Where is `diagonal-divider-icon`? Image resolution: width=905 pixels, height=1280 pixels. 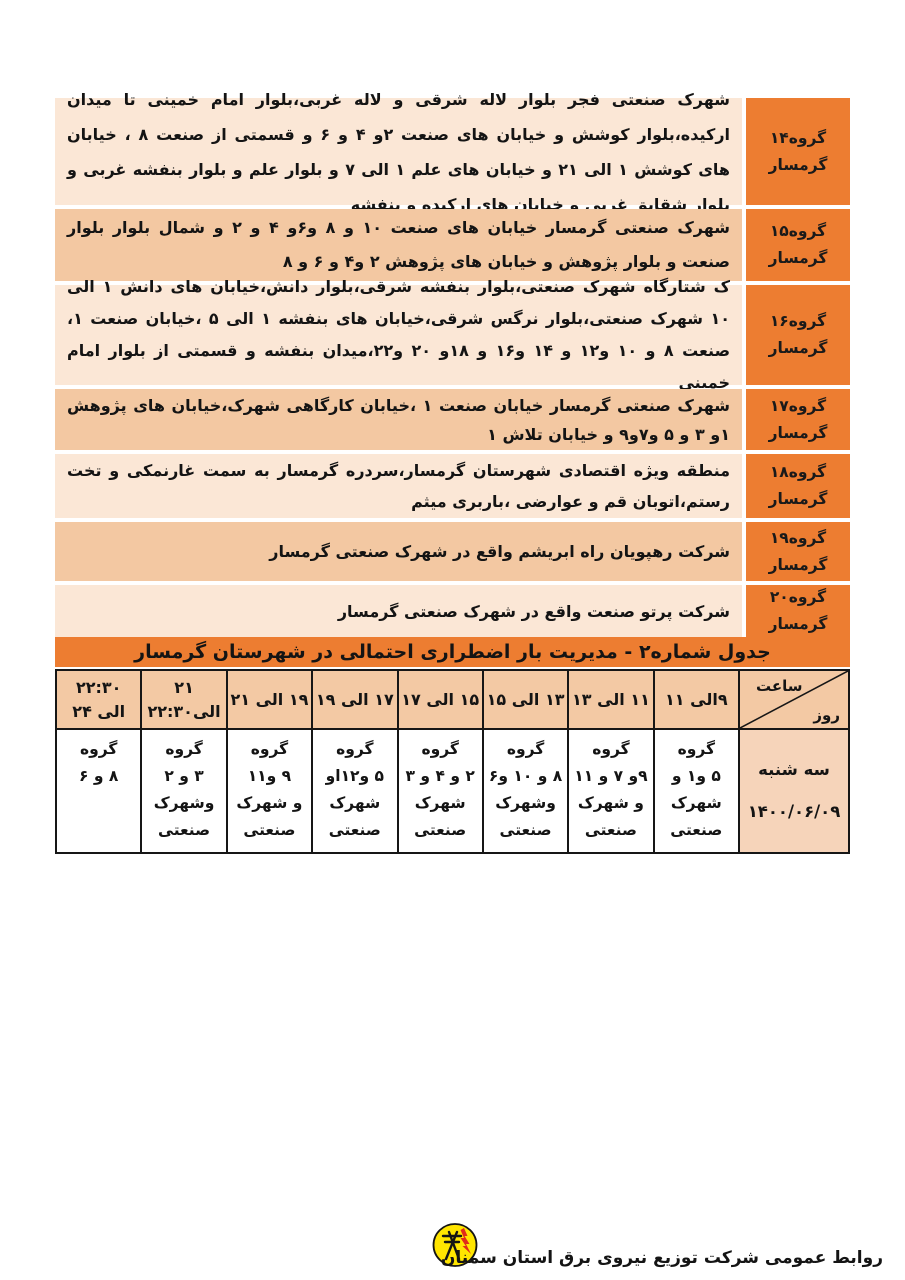
diagonal-divider-icon is located at coordinates (794, 699).